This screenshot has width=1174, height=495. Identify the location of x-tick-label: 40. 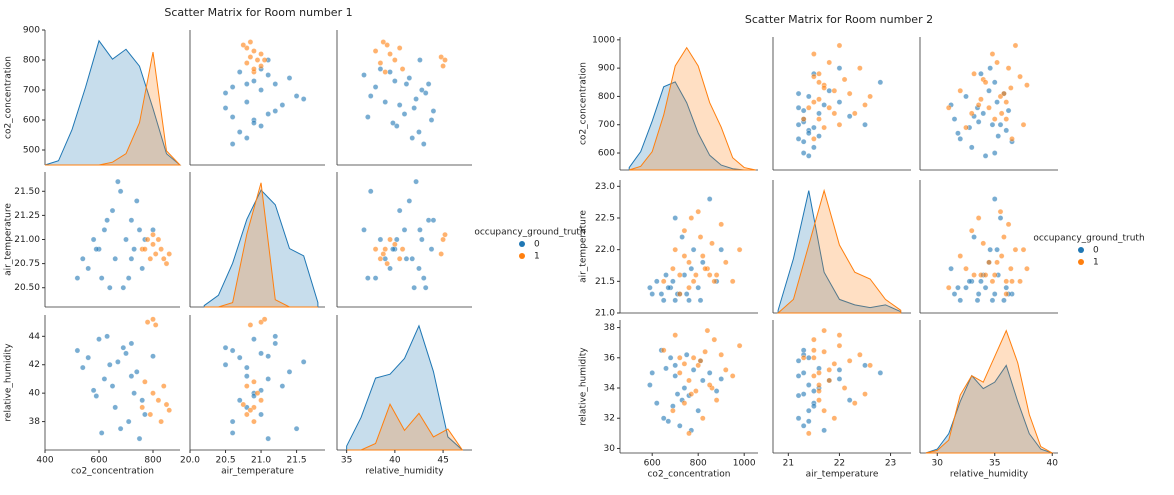
(395, 461).